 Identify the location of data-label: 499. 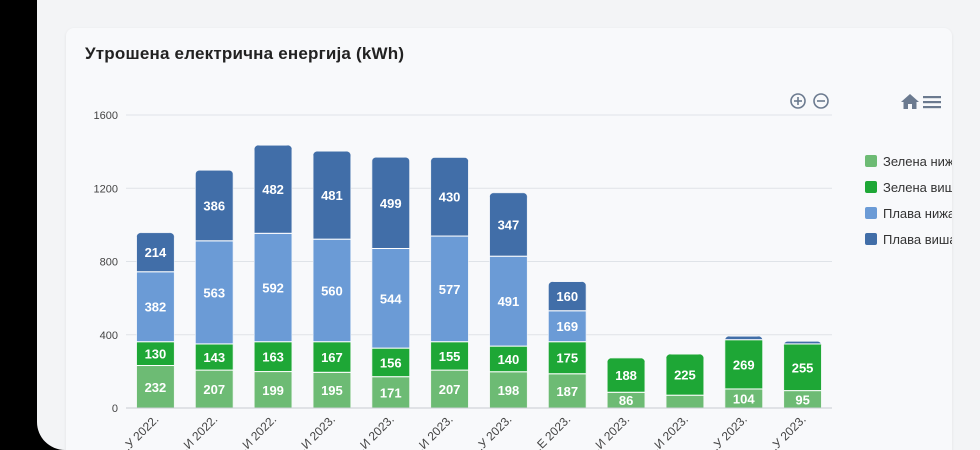
(391, 203).